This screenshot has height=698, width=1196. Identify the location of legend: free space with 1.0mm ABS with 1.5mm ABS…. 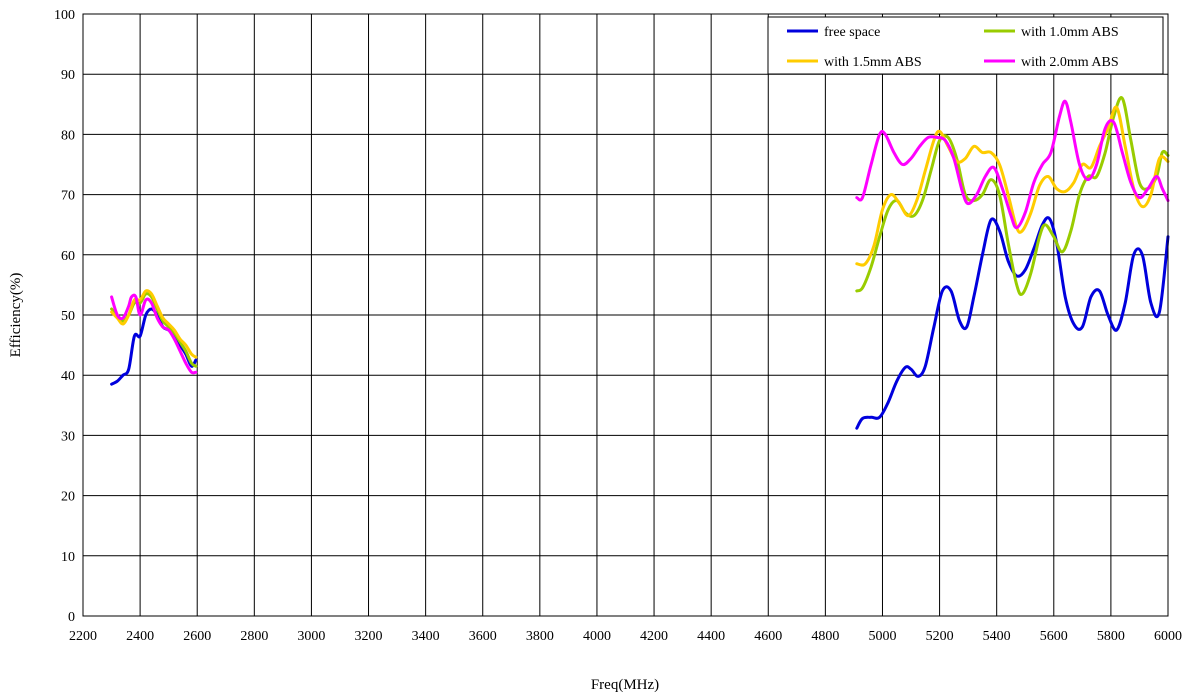
(965, 45).